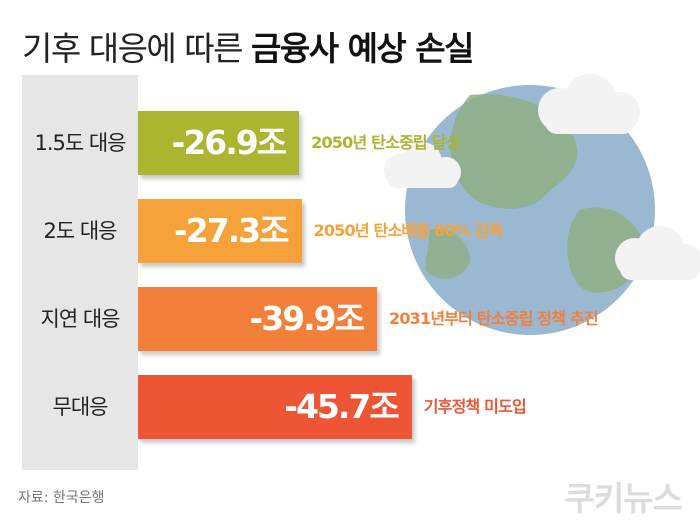 The width and height of the screenshot is (700, 530). I want to click on annotation: 기후정책 미도입, so click(475, 406).